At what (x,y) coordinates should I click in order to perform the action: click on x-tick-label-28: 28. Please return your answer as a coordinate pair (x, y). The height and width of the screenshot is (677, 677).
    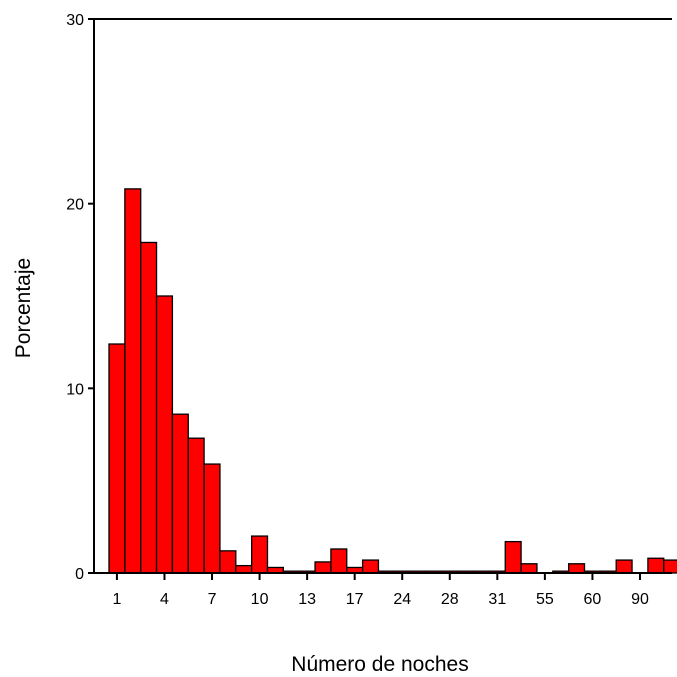
    Looking at the image, I should click on (450, 599).